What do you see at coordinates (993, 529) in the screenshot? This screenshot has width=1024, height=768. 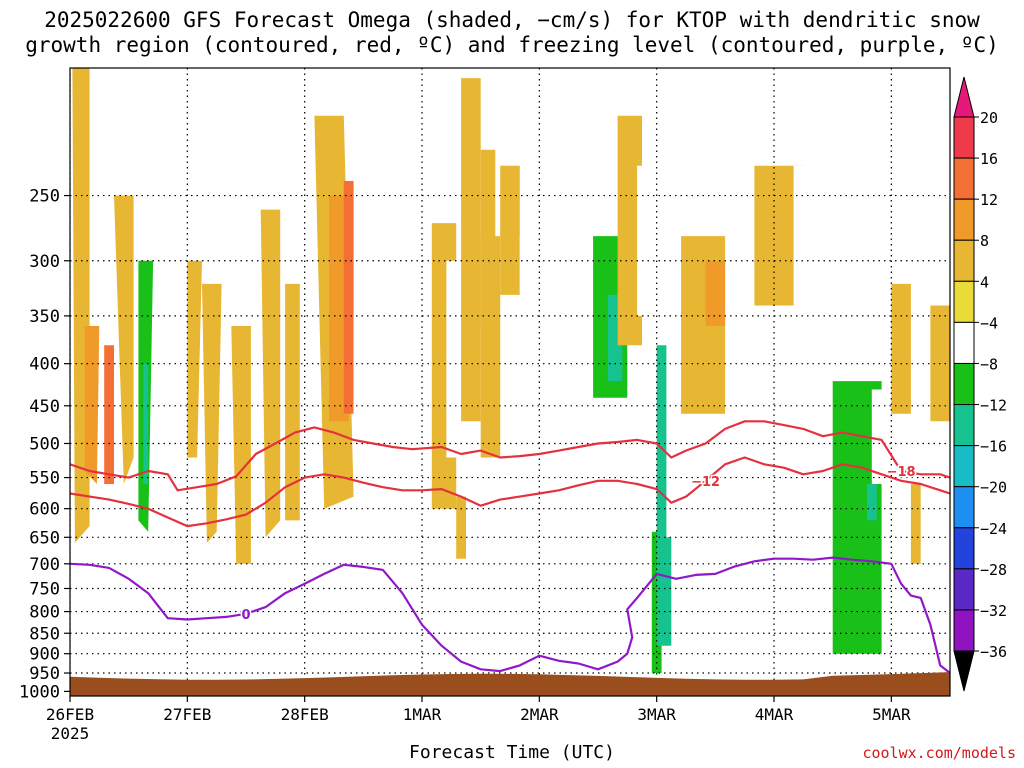 I see `colorbar-label-10: −24` at bounding box center [993, 529].